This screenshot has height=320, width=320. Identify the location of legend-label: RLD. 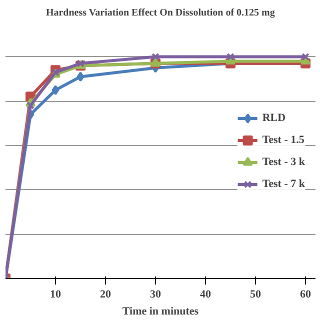
(274, 118).